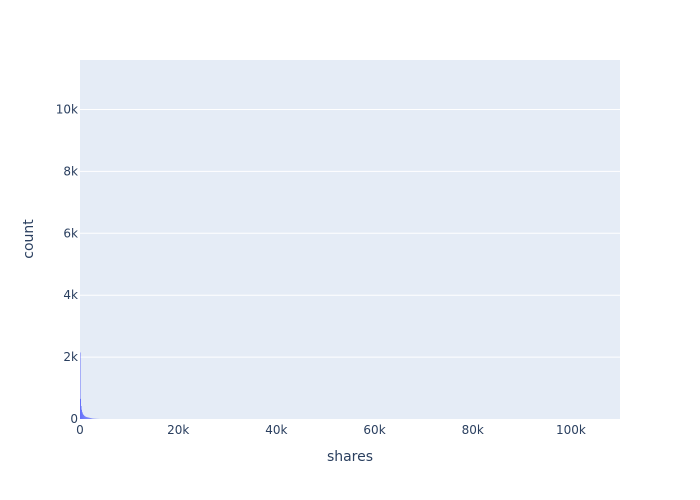 The height and width of the screenshot is (500, 700). Describe the element at coordinates (67, 110) in the screenshot. I see `y-tick-label: 10k` at that location.